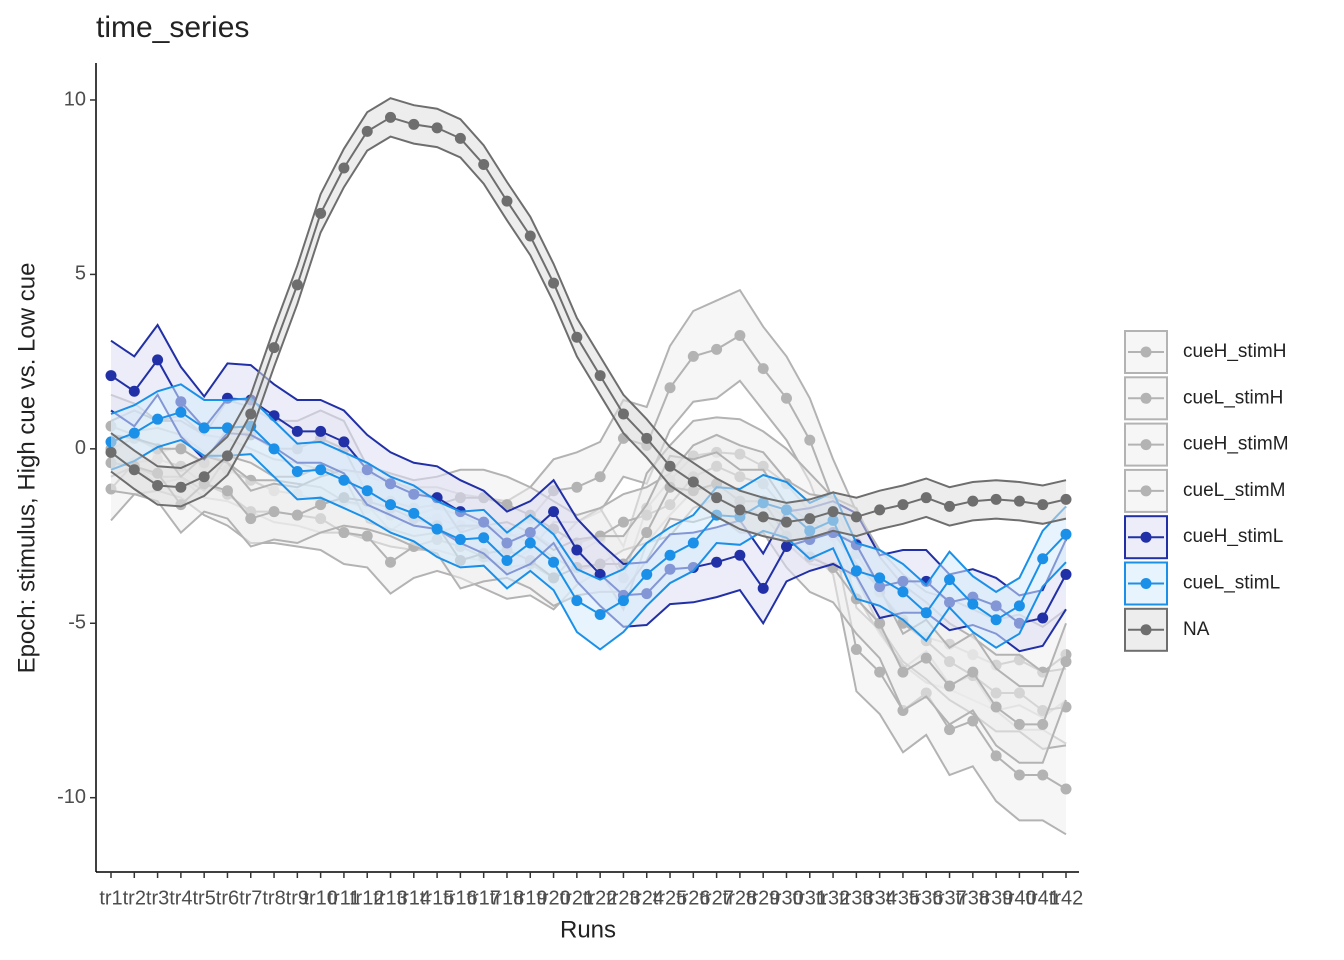 The width and height of the screenshot is (1344, 960). Describe the element at coordinates (1203, 537) in the screenshot. I see `legend-item: cueH_stimL` at that location.